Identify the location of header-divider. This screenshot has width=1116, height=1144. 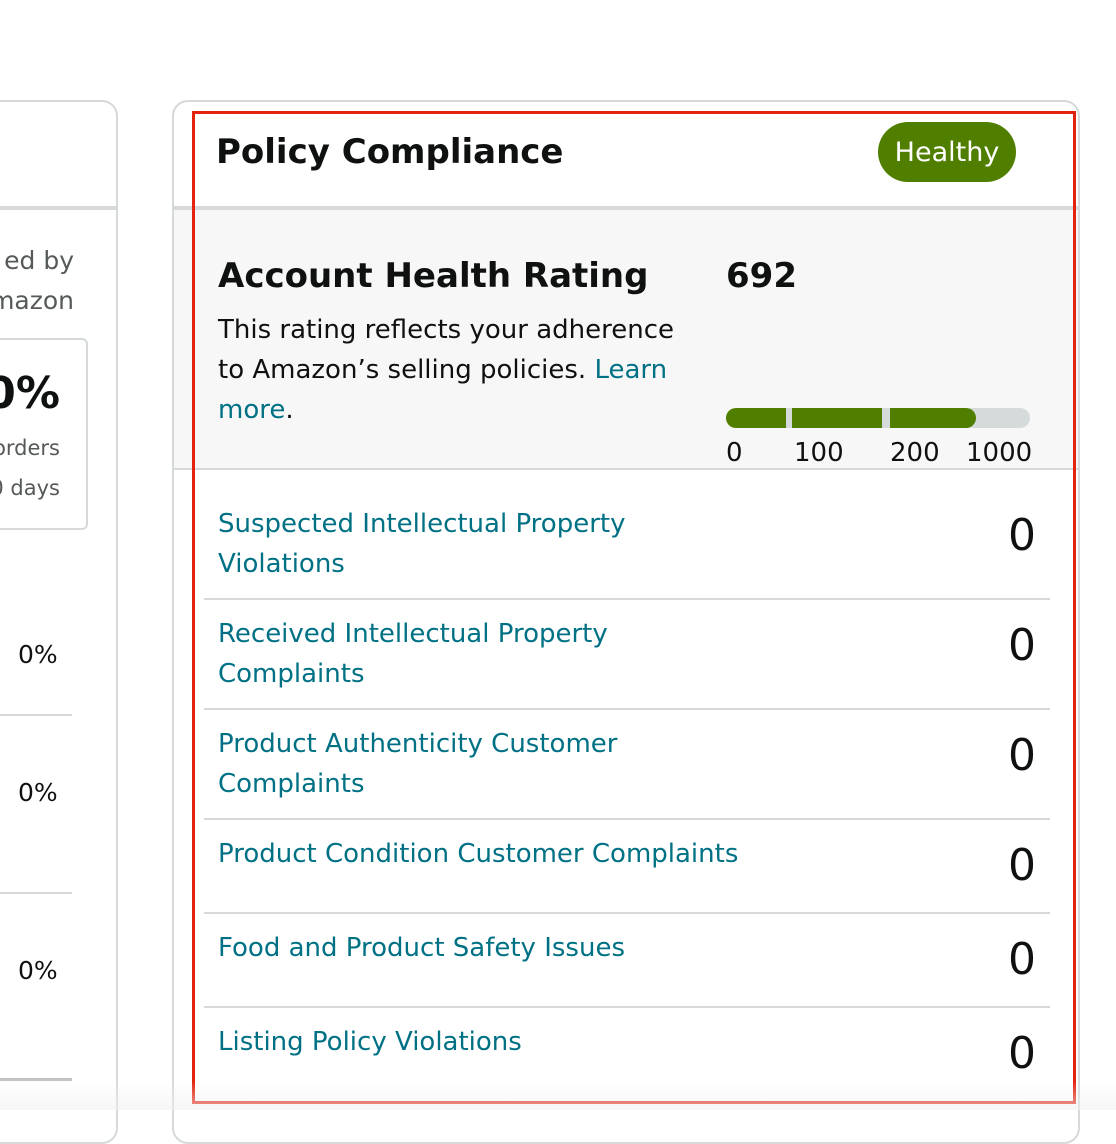
(626, 208).